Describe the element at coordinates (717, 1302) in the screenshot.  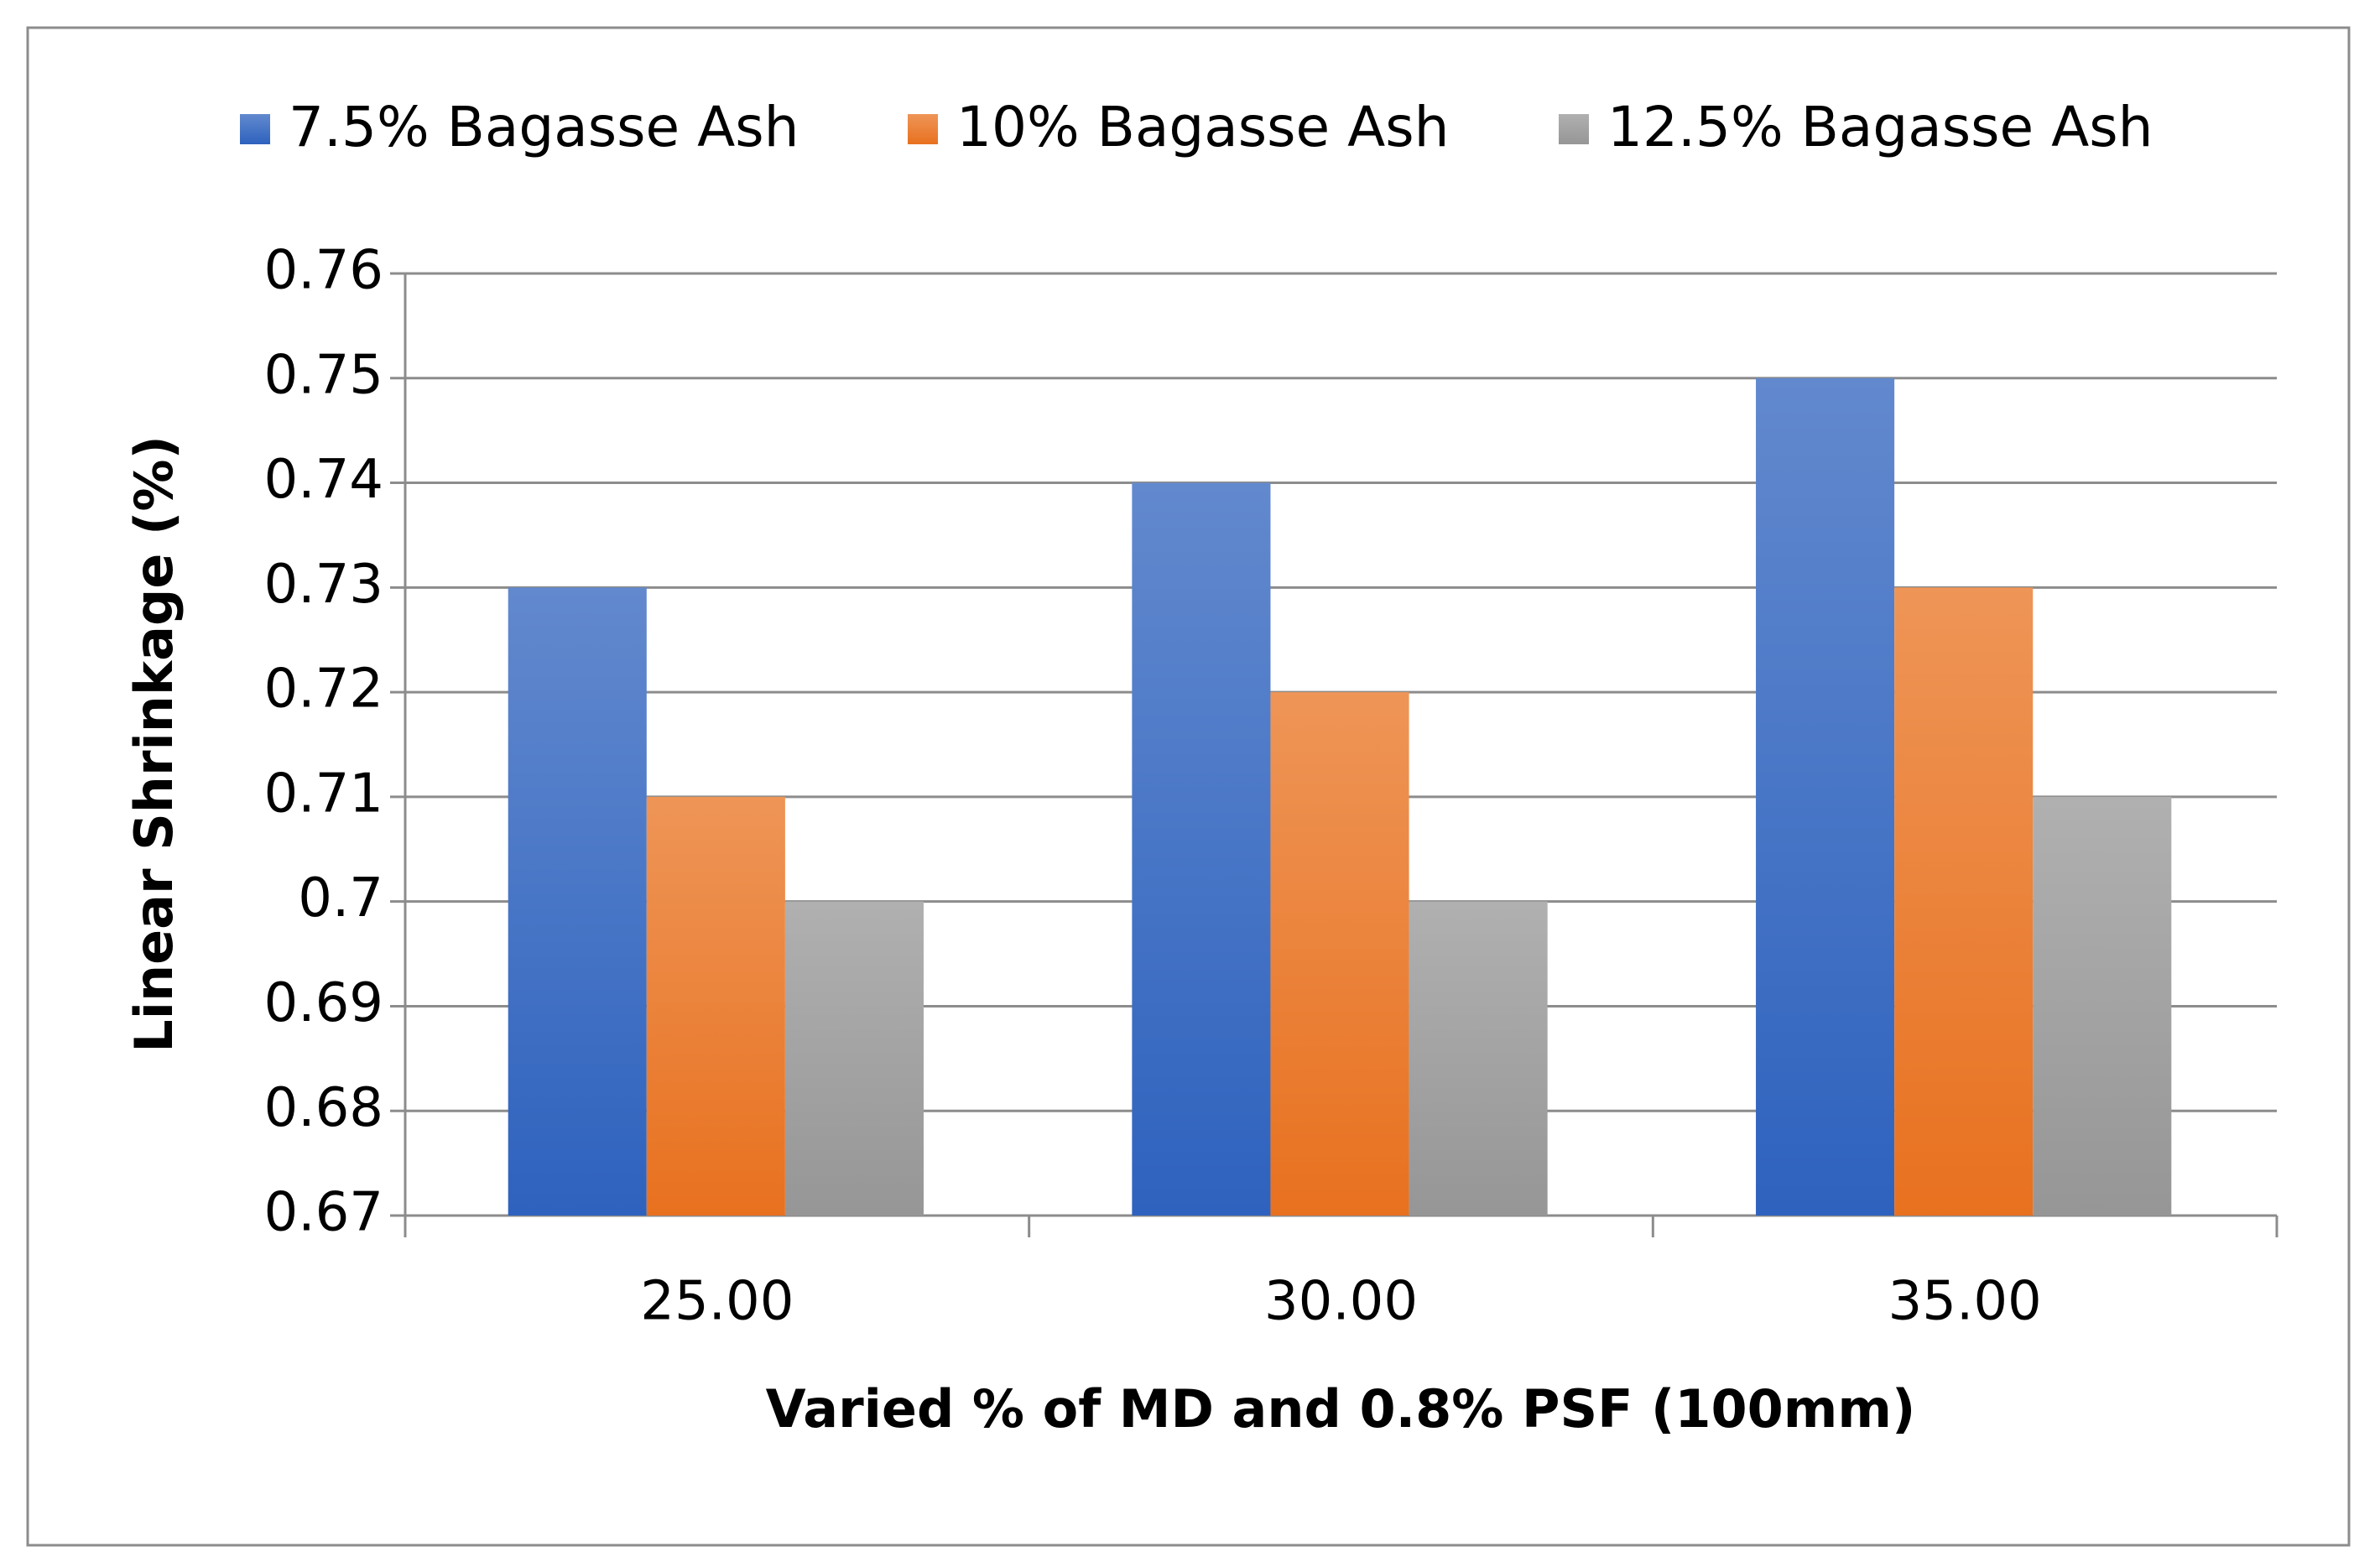
I see `x-tick-label: 25.00` at that location.